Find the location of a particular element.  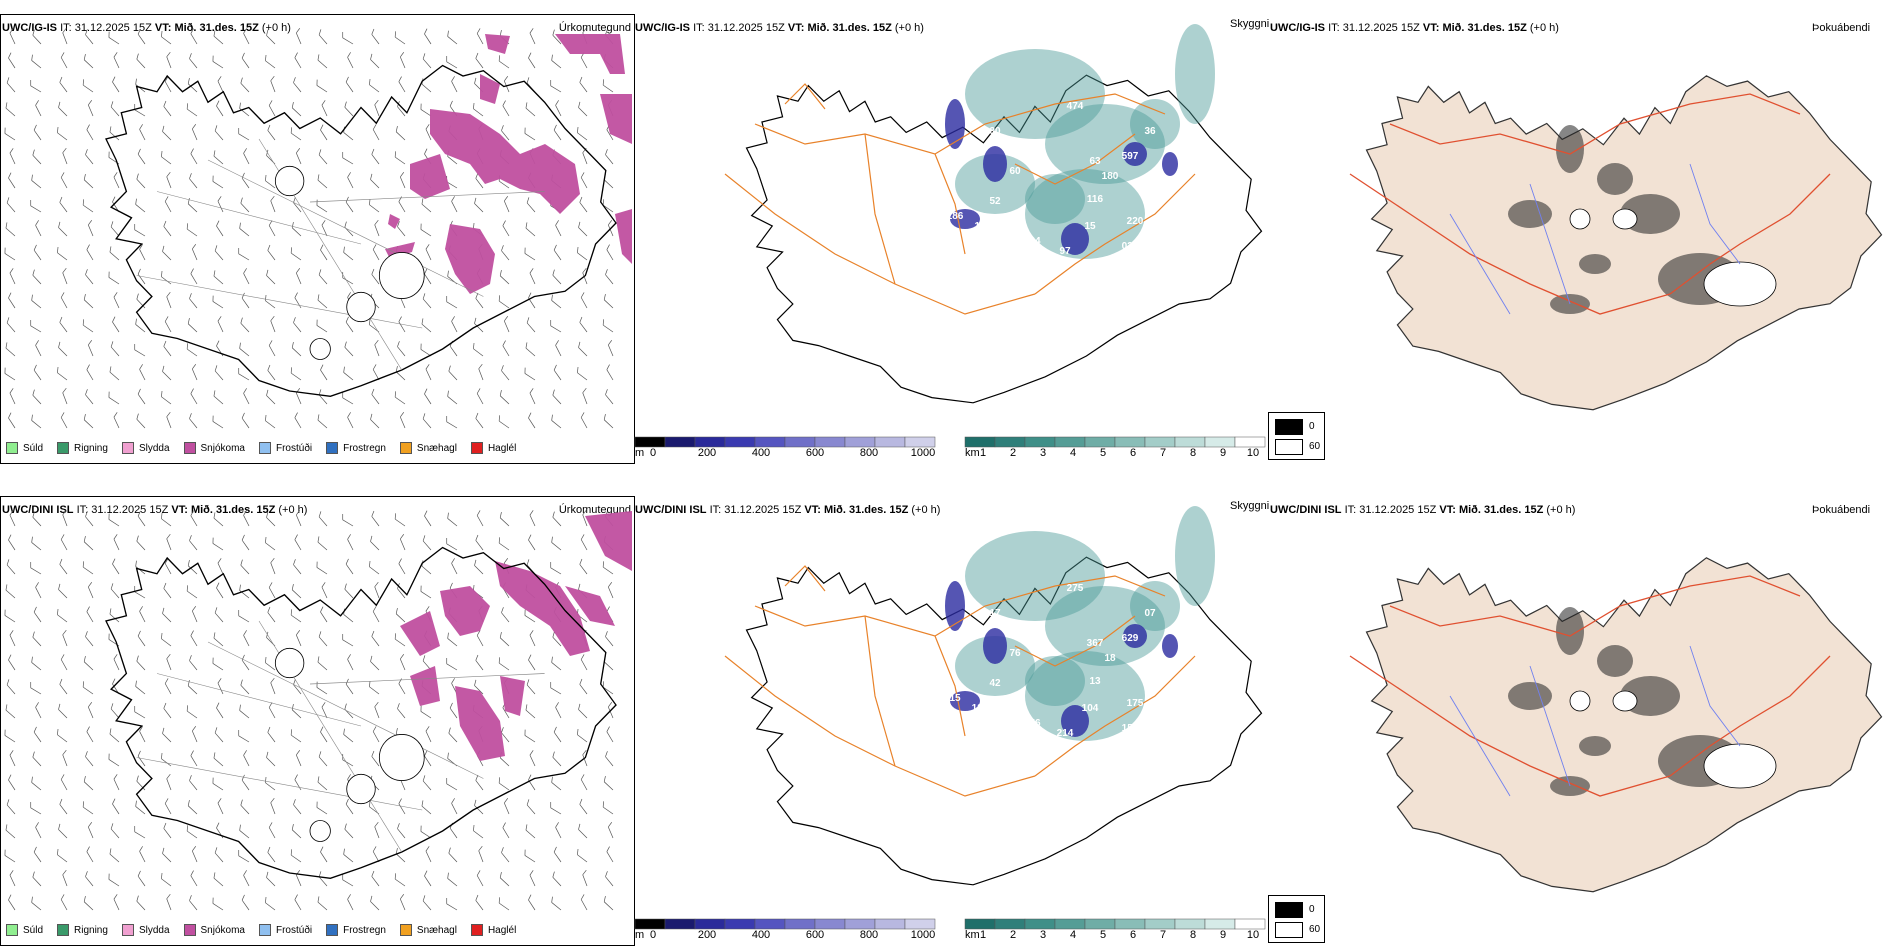

visibility-value-label: 597 is located at coordinates (1130, 156).